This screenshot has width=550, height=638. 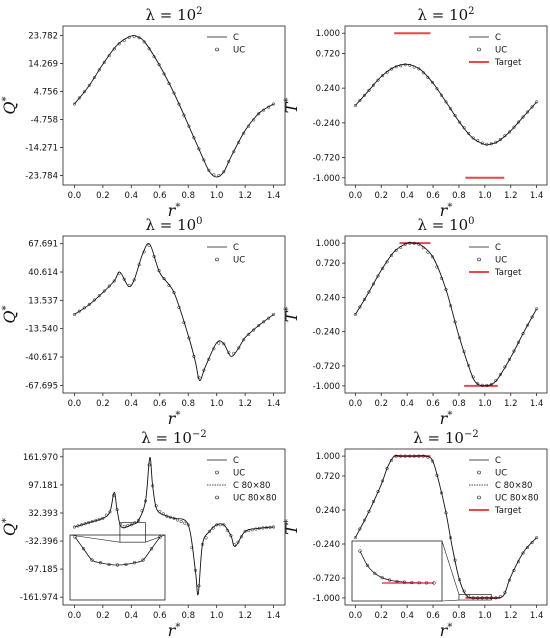 I want to click on x-tick-label: 1.2, so click(x=245, y=196).